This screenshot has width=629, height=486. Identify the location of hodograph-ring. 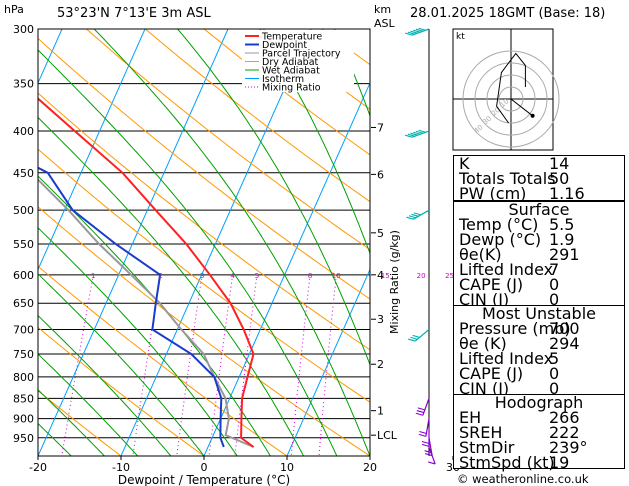
(511, 99).